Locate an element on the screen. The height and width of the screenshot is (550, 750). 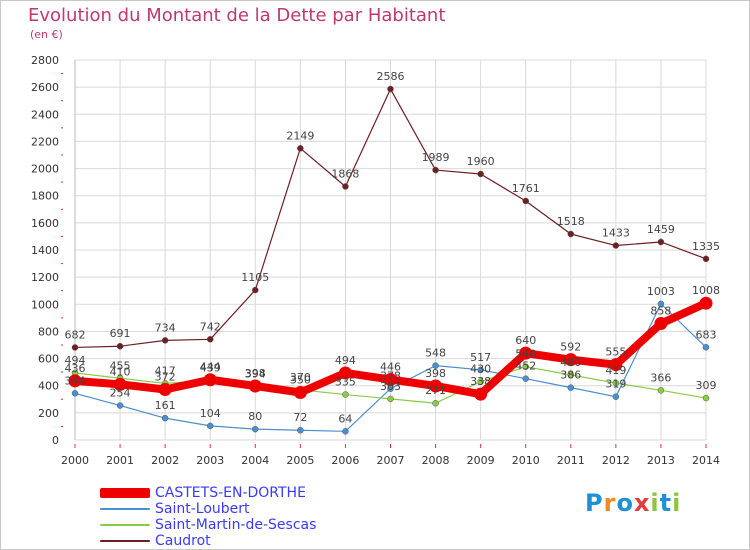
x-tick-label: 2002 is located at coordinates (165, 460).